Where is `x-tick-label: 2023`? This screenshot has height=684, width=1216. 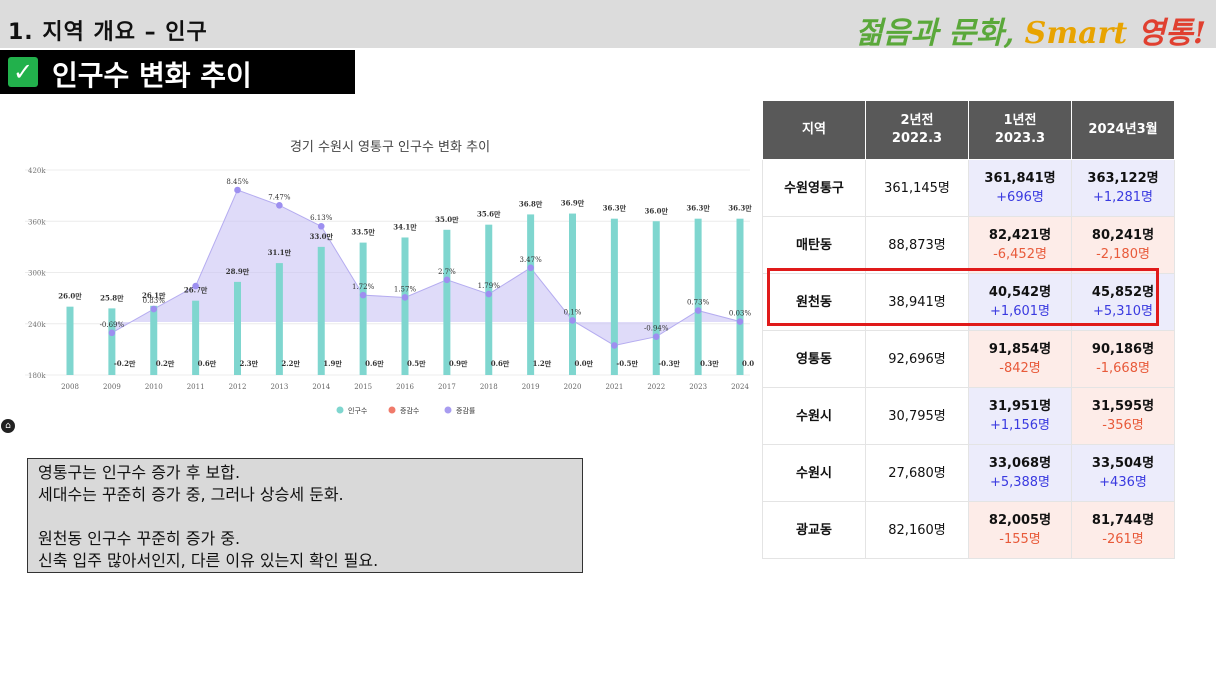
x-tick-label: 2023 is located at coordinates (698, 387).